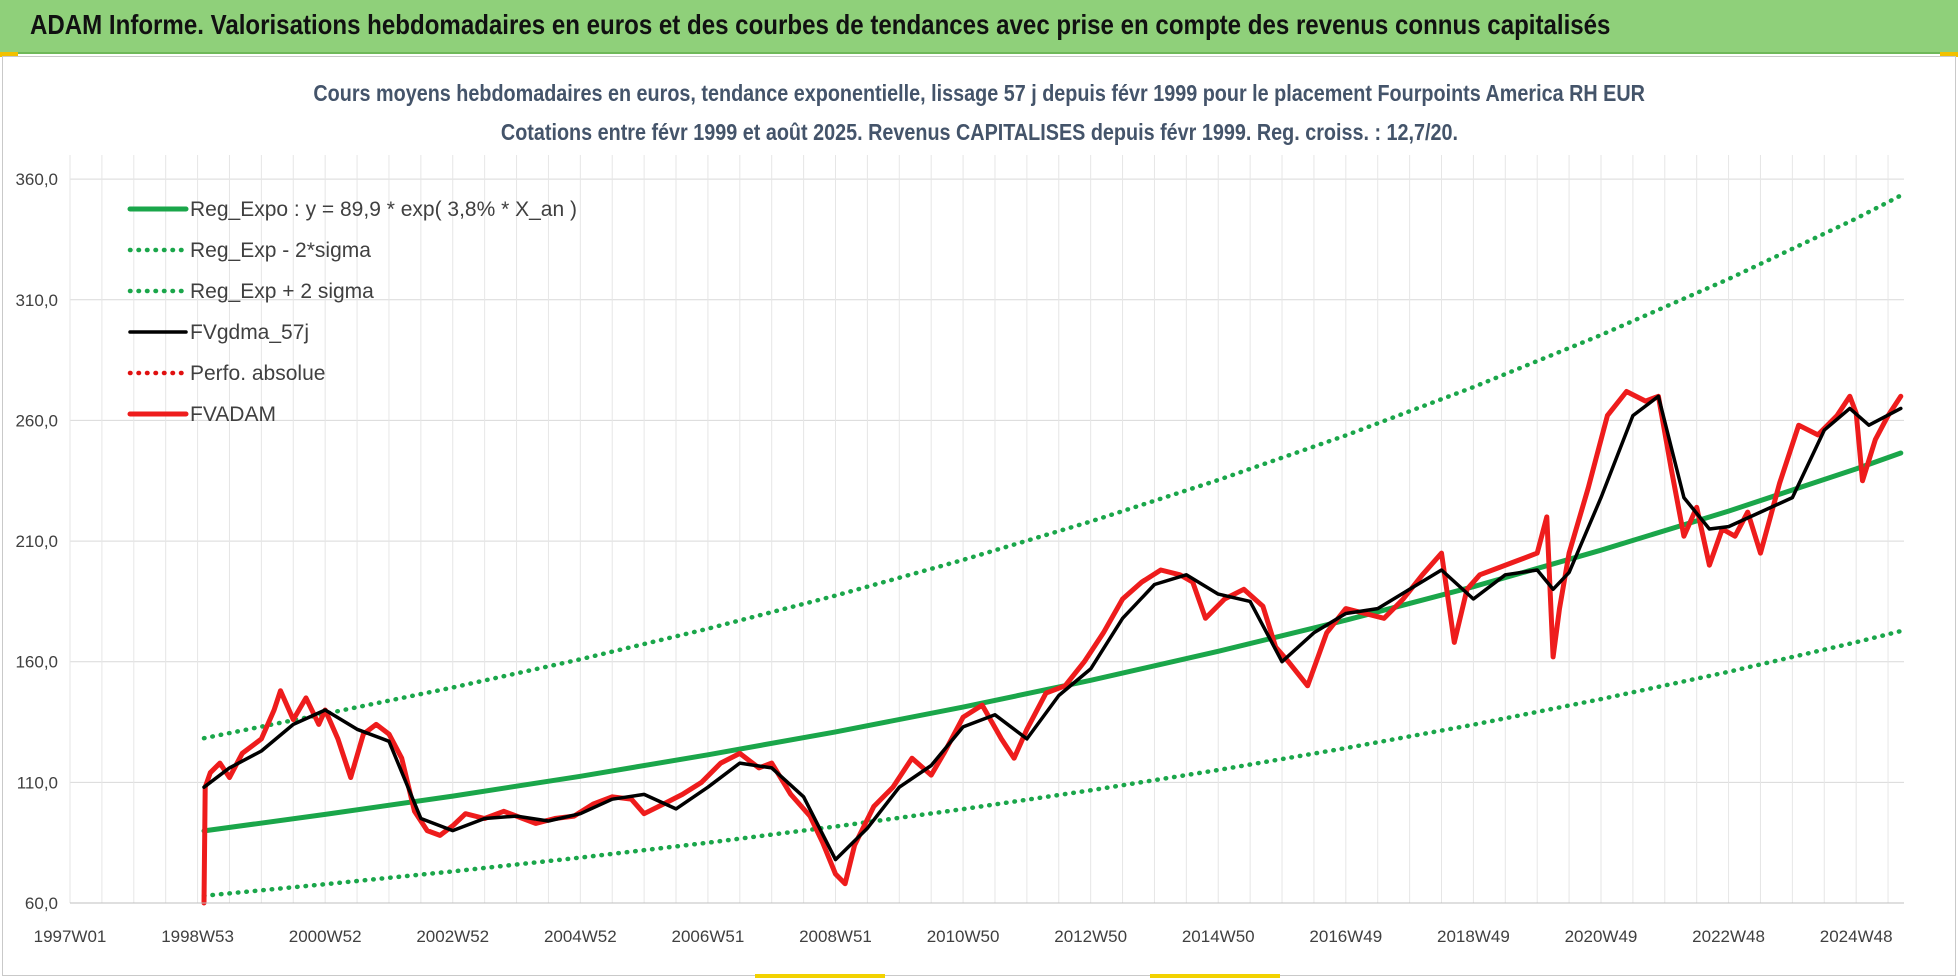 Image resolution: width=1958 pixels, height=978 pixels. What do you see at coordinates (1090, 936) in the screenshot?
I see `x-tick-label: 2012W50` at bounding box center [1090, 936].